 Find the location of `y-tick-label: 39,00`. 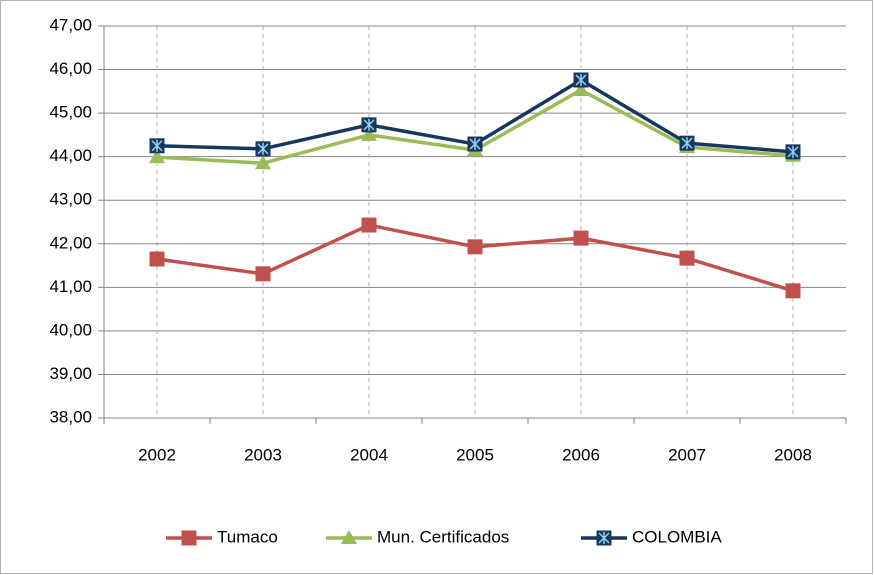

y-tick-label: 39,00 is located at coordinates (70, 373).